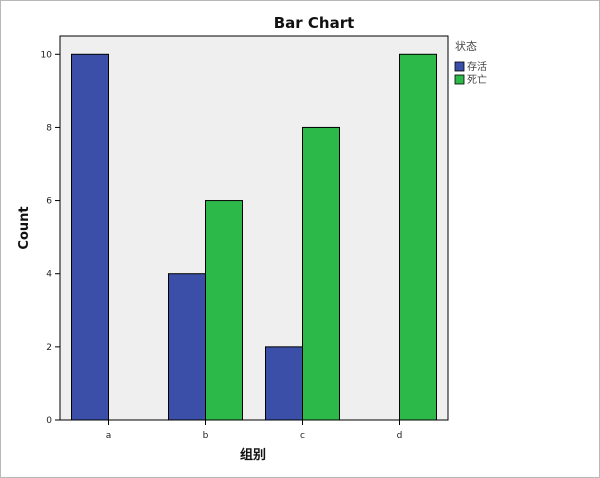 The height and width of the screenshot is (478, 600). I want to click on x-tick-label: b, so click(206, 436).